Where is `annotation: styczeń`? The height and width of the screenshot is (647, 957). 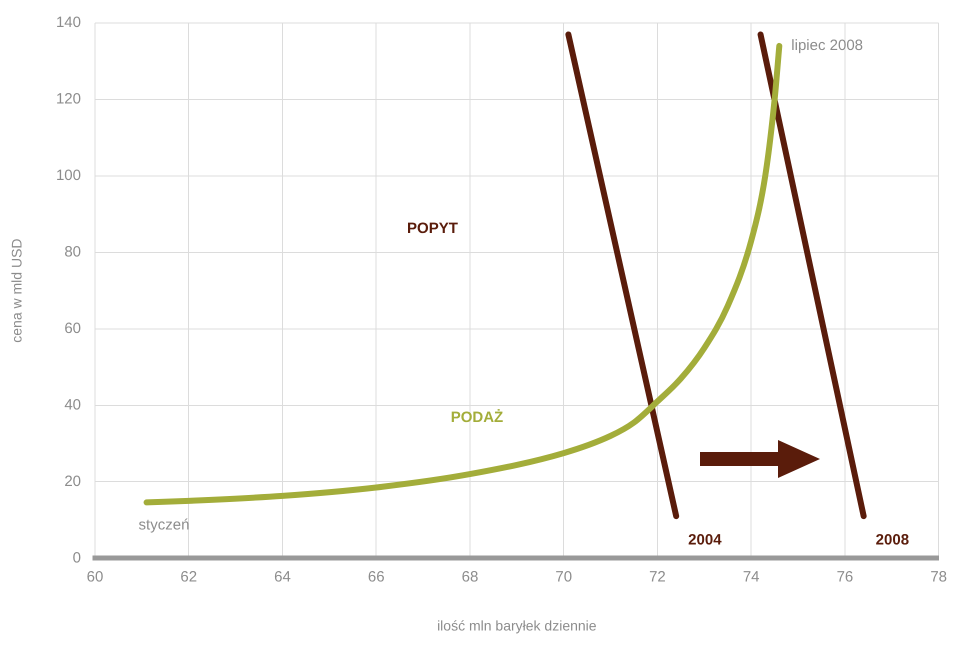
annotation: styczeń is located at coordinates (164, 525).